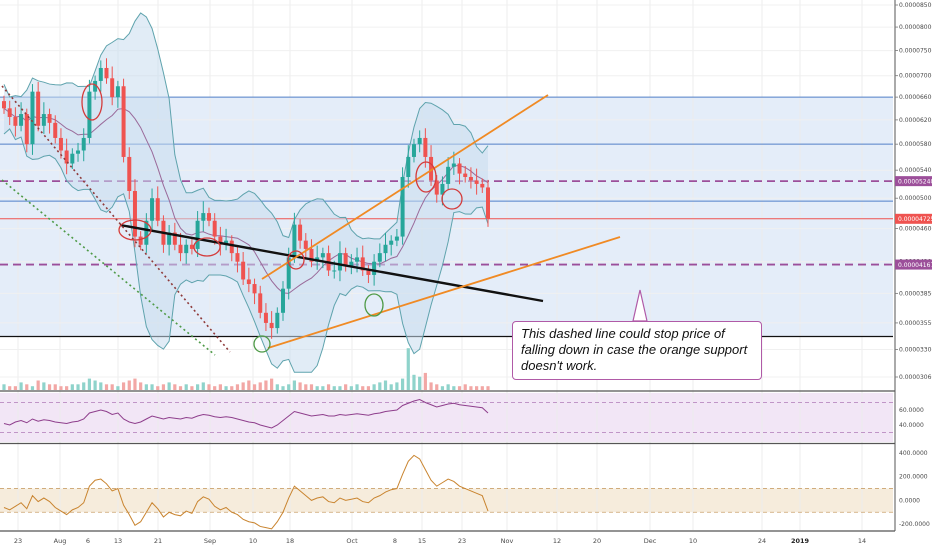 This screenshot has width=932, height=550. I want to click on price-level-tag-label: 0.00004725, so click(915, 219).